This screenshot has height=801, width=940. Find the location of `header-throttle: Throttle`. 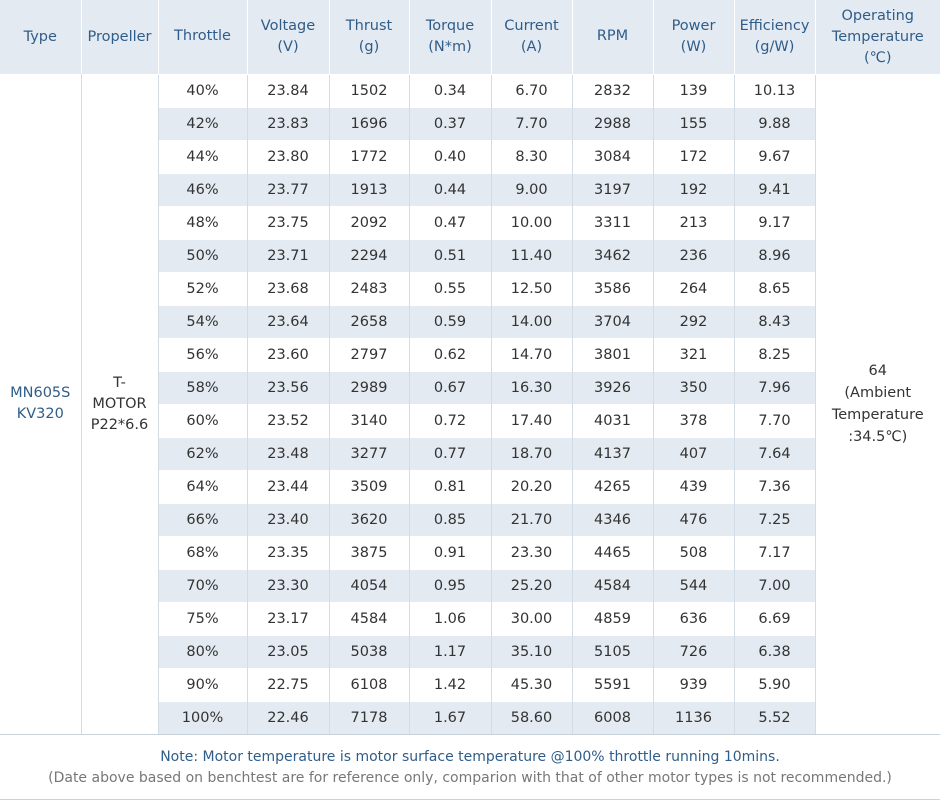

header-throttle: Throttle is located at coordinates (202, 37).